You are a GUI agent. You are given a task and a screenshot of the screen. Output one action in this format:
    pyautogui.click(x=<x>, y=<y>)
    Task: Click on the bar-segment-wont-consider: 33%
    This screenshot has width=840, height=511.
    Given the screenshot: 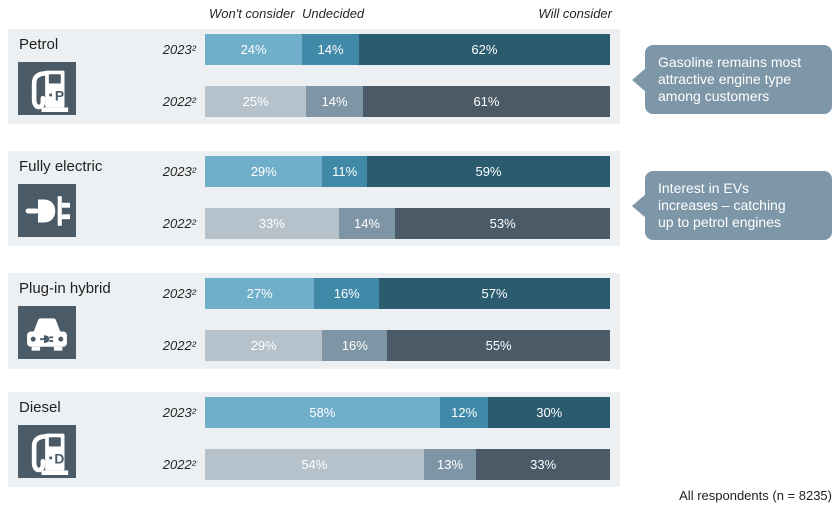 What is the action you would take?
    pyautogui.click(x=272, y=223)
    